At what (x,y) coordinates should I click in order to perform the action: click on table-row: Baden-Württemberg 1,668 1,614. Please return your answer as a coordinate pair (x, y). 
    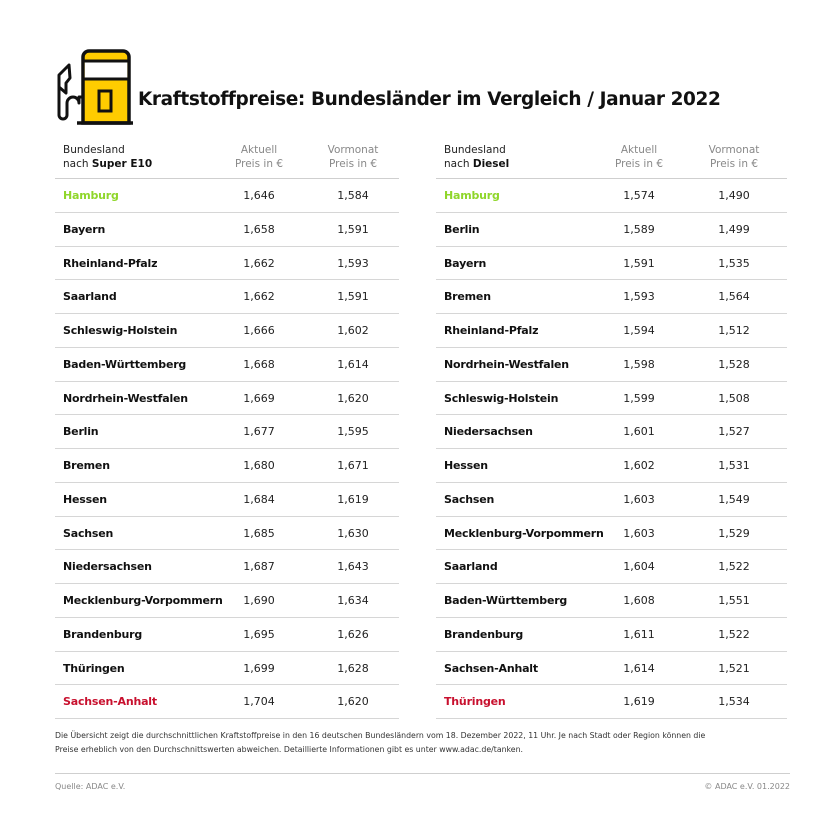
    Looking at the image, I should click on (227, 365).